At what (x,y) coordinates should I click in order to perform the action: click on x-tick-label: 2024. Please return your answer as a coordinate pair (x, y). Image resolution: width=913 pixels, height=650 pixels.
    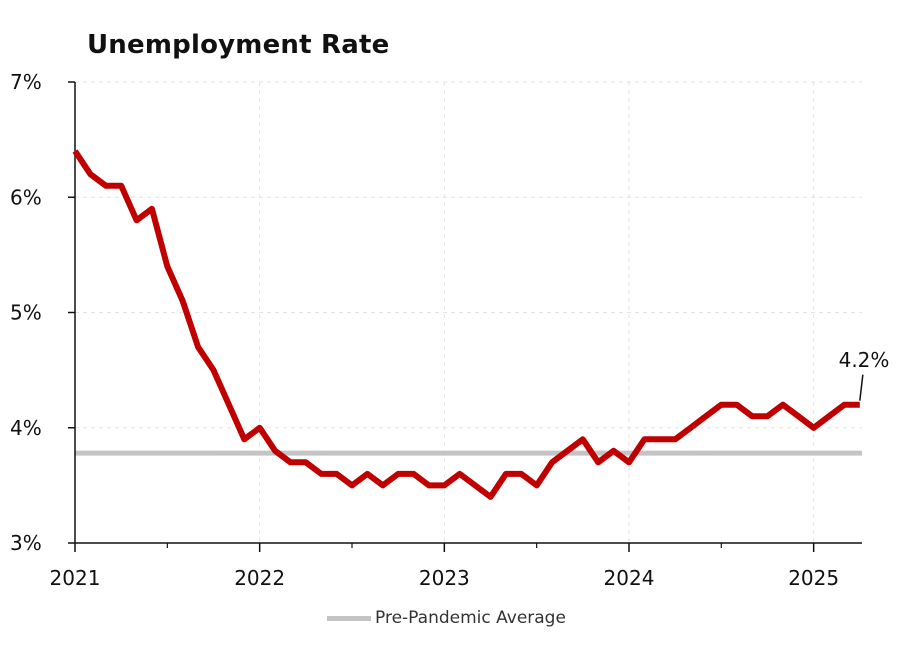
    Looking at the image, I should click on (629, 578).